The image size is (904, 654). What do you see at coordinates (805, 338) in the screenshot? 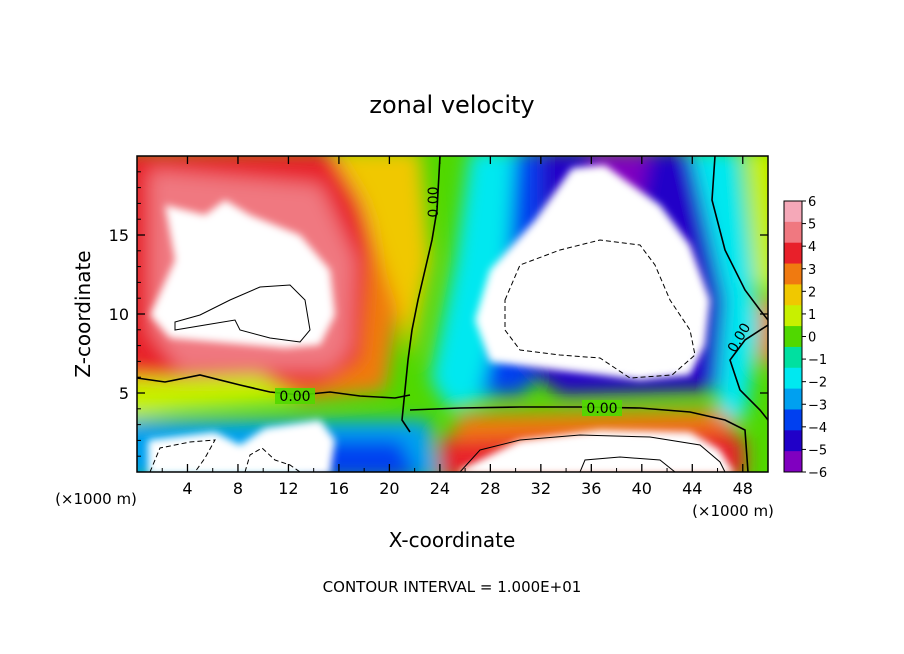
I see `colorbar: 6 5 4 3 2 1 0 −1 −2 −3 −4 −5 −6` at bounding box center [805, 338].